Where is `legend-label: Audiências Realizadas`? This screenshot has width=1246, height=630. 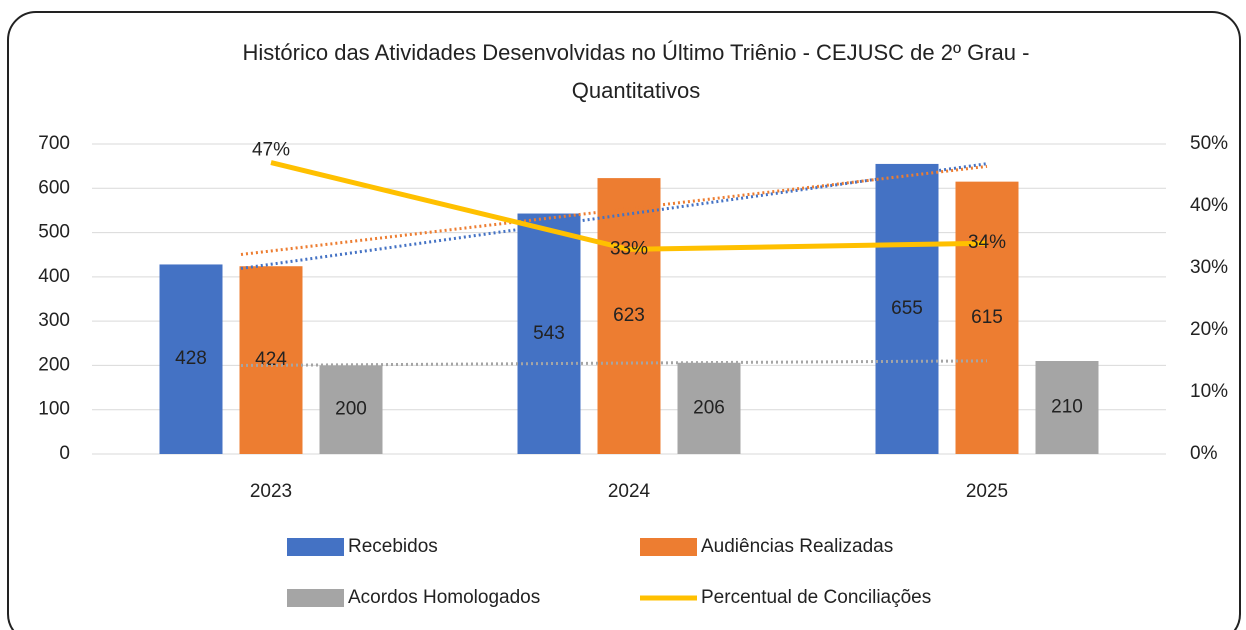 legend-label: Audiências Realizadas is located at coordinates (797, 546).